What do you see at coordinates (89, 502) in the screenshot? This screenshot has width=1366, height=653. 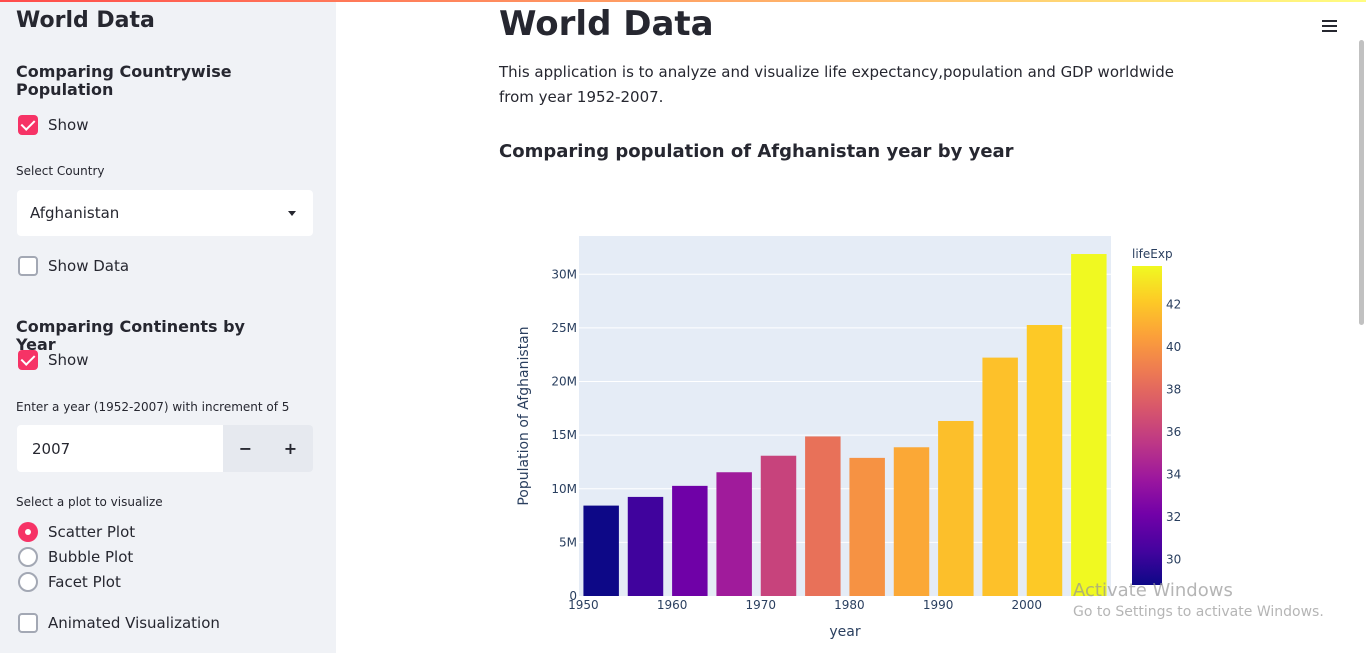 I see `plot-select-label: Select a plot to visualize` at bounding box center [89, 502].